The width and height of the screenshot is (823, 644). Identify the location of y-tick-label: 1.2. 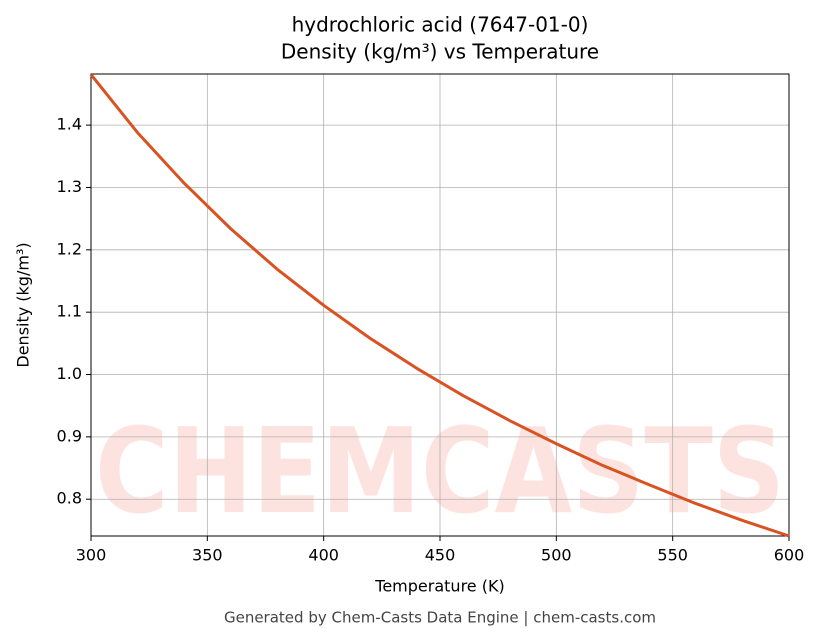
(69, 248).